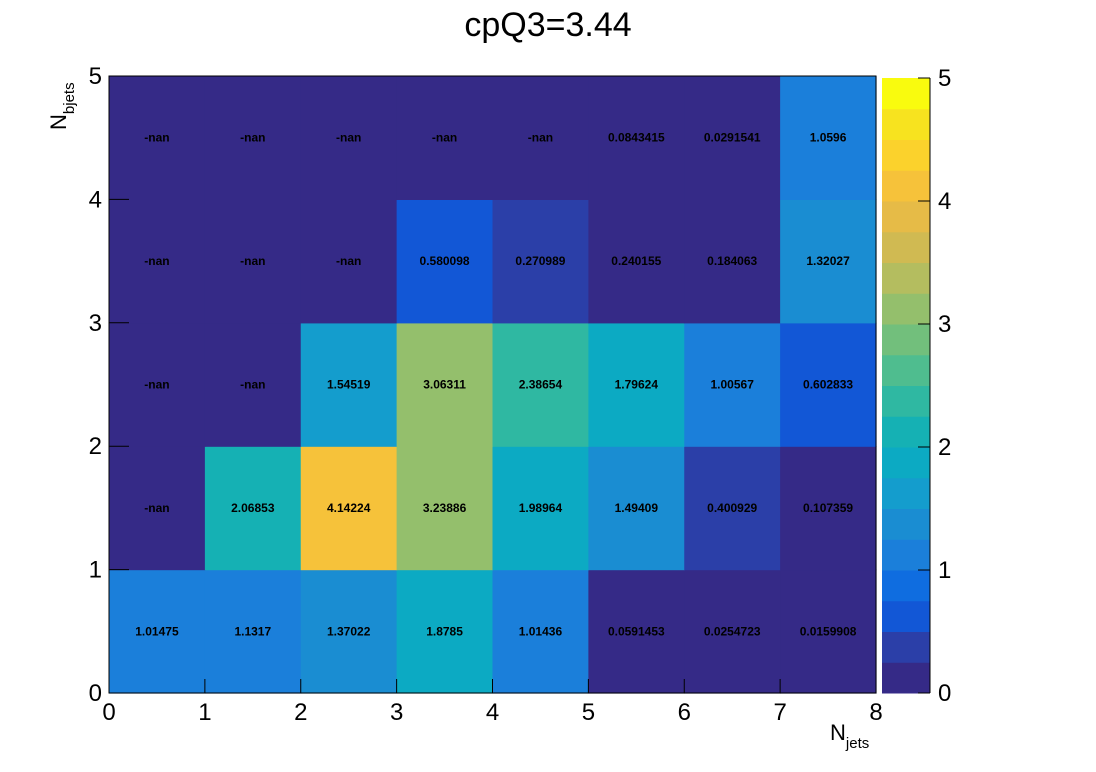 Image resolution: width=1096 pixels, height=772 pixels. I want to click on cell-value-label: 0.270989, so click(540, 261).